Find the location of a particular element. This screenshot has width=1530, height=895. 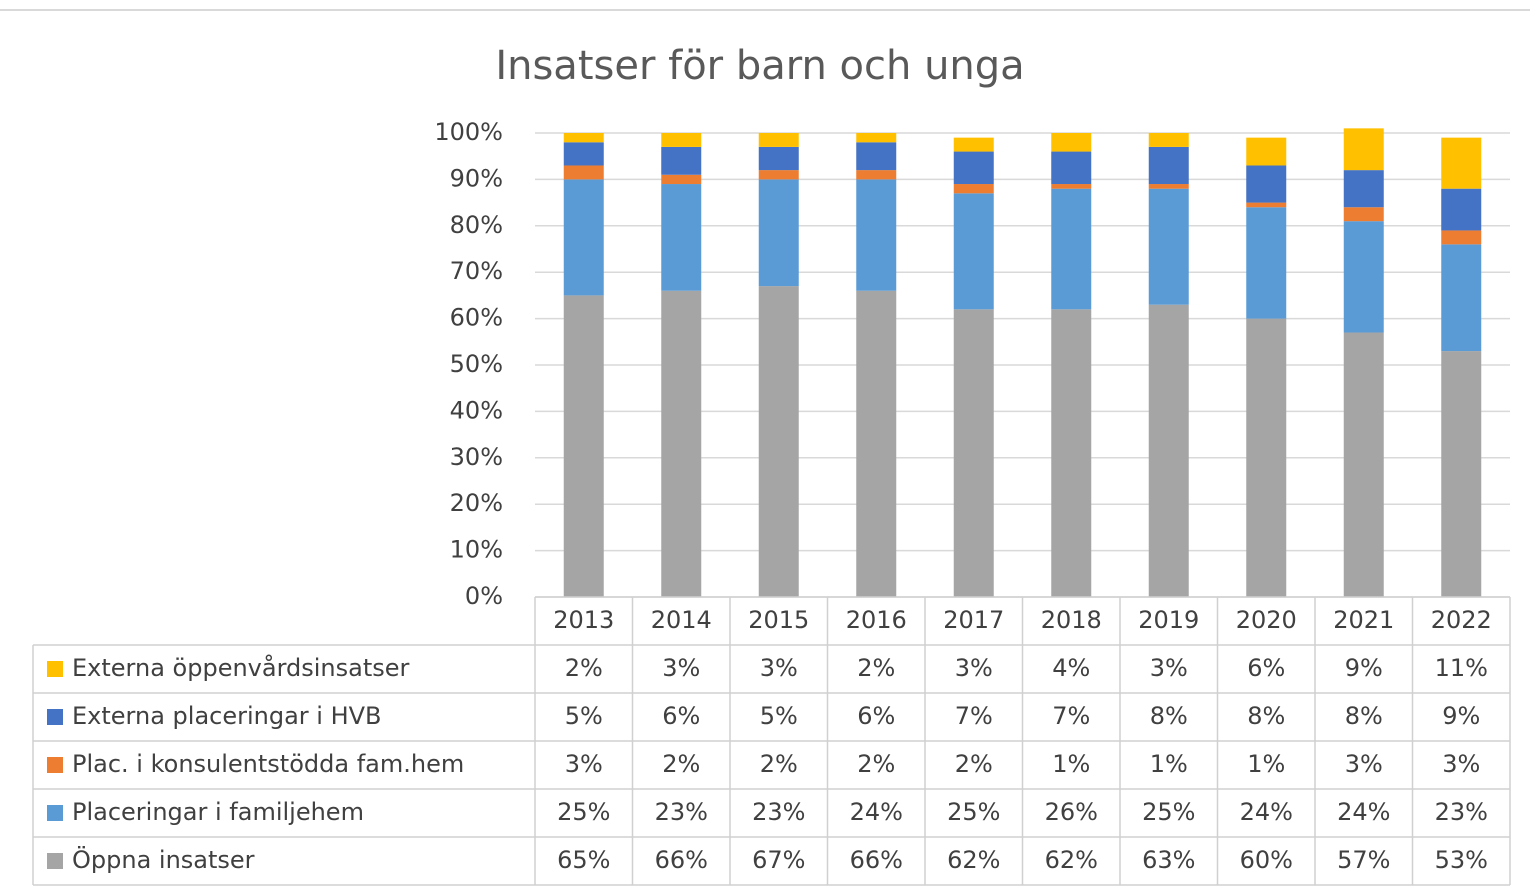

y-tick-label: 0% is located at coordinates (484, 596).